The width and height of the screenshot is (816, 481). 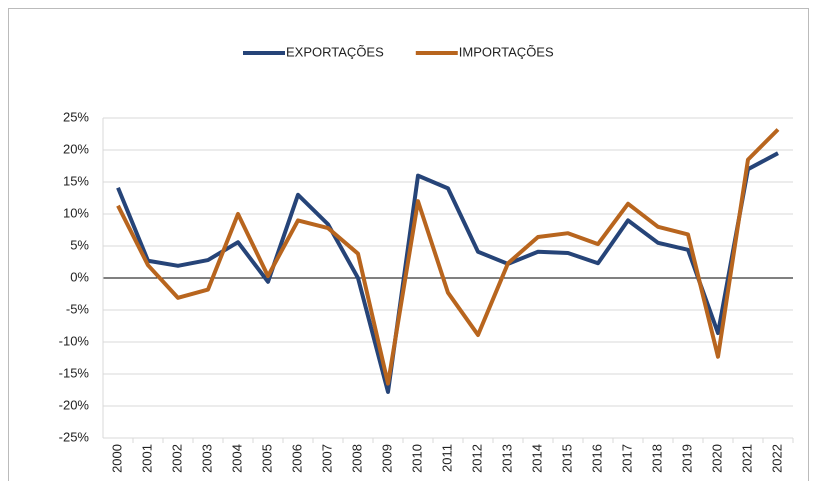 What do you see at coordinates (566, 458) in the screenshot?
I see `x-tick-label: 2015` at bounding box center [566, 458].